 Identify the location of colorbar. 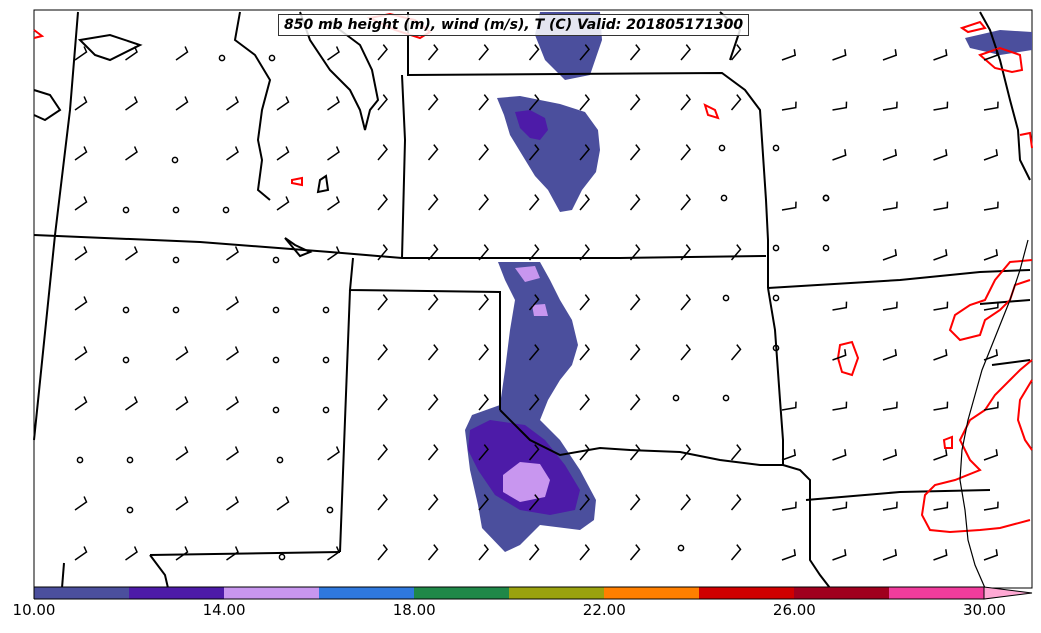
(533, 593).